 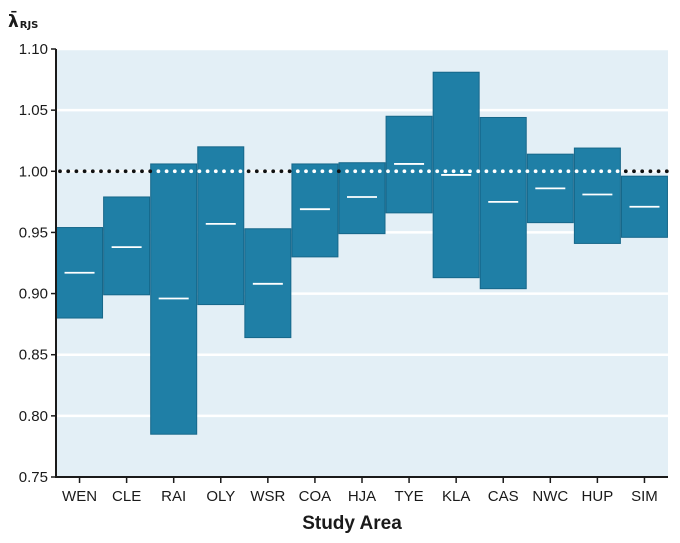 I want to click on x-tick-label: OLY, so click(x=220, y=496).